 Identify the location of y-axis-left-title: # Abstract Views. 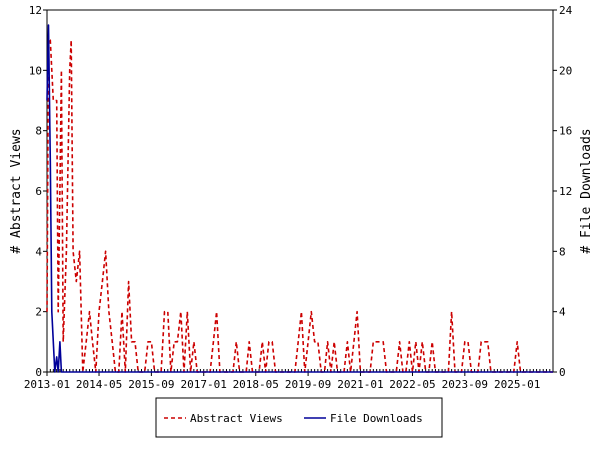
(16, 190).